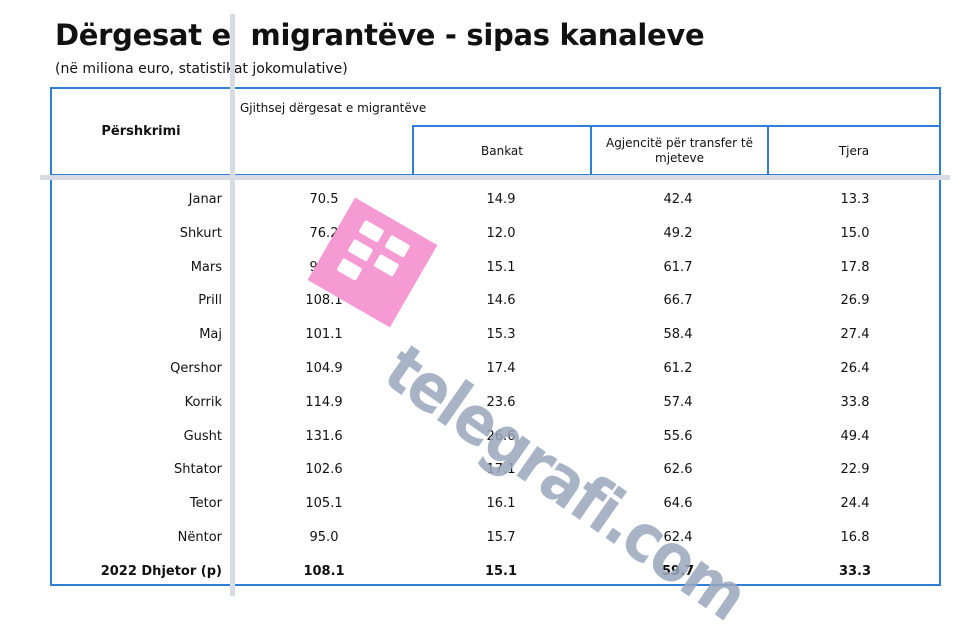 This screenshot has width=980, height=635. I want to click on cell-total: 102.6, so click(324, 470).